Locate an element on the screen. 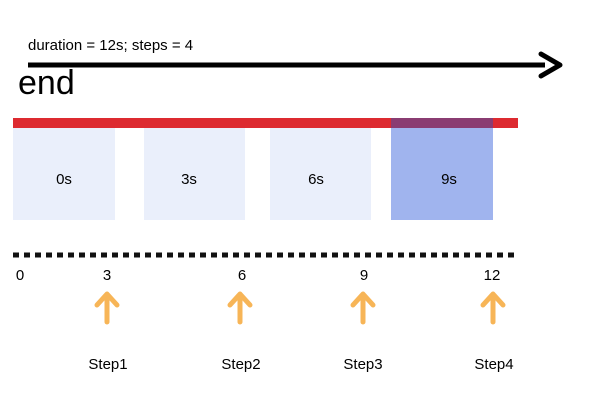  tick-label: 6 is located at coordinates (242, 275).